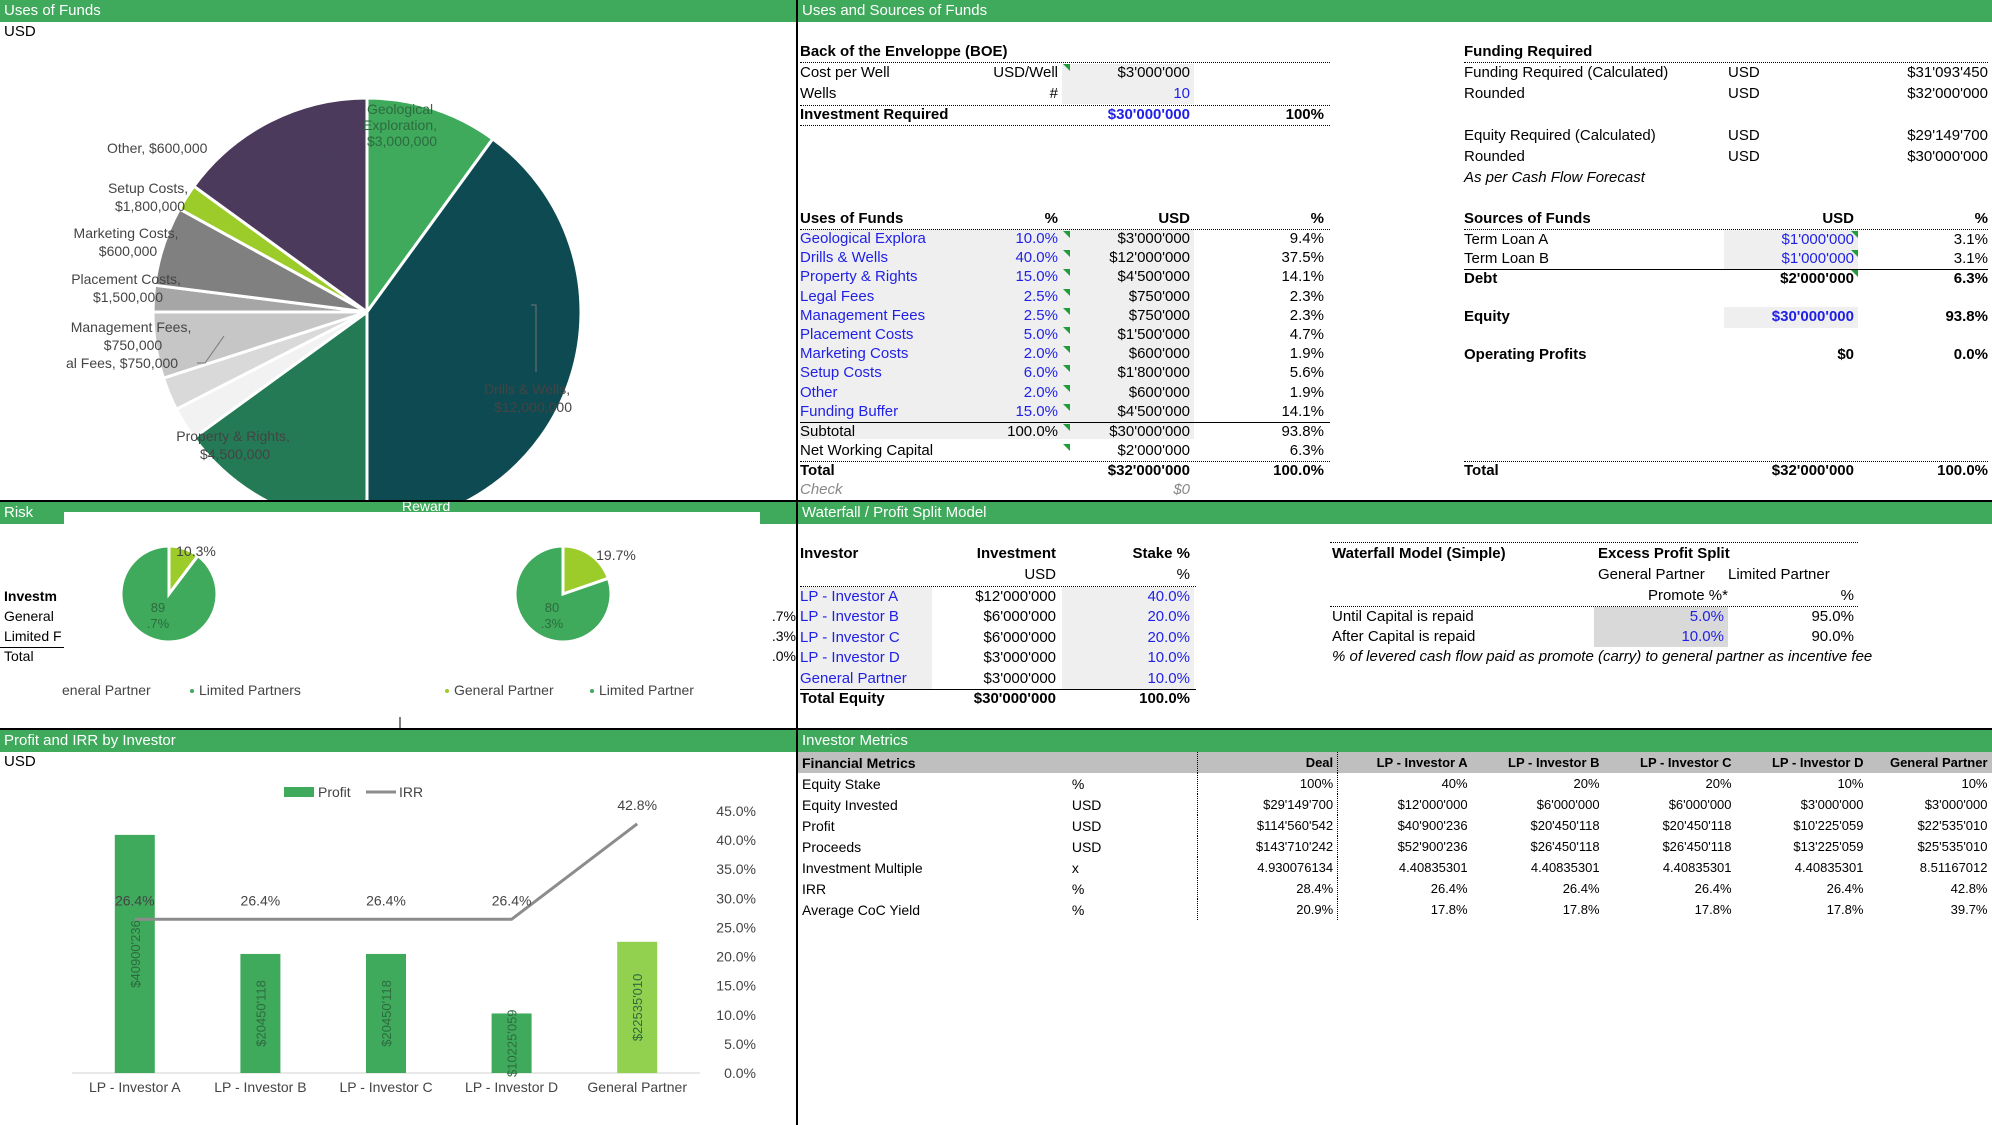 The image size is (1992, 1125). I want to click on uses-header-pct: %, so click(1051, 218).